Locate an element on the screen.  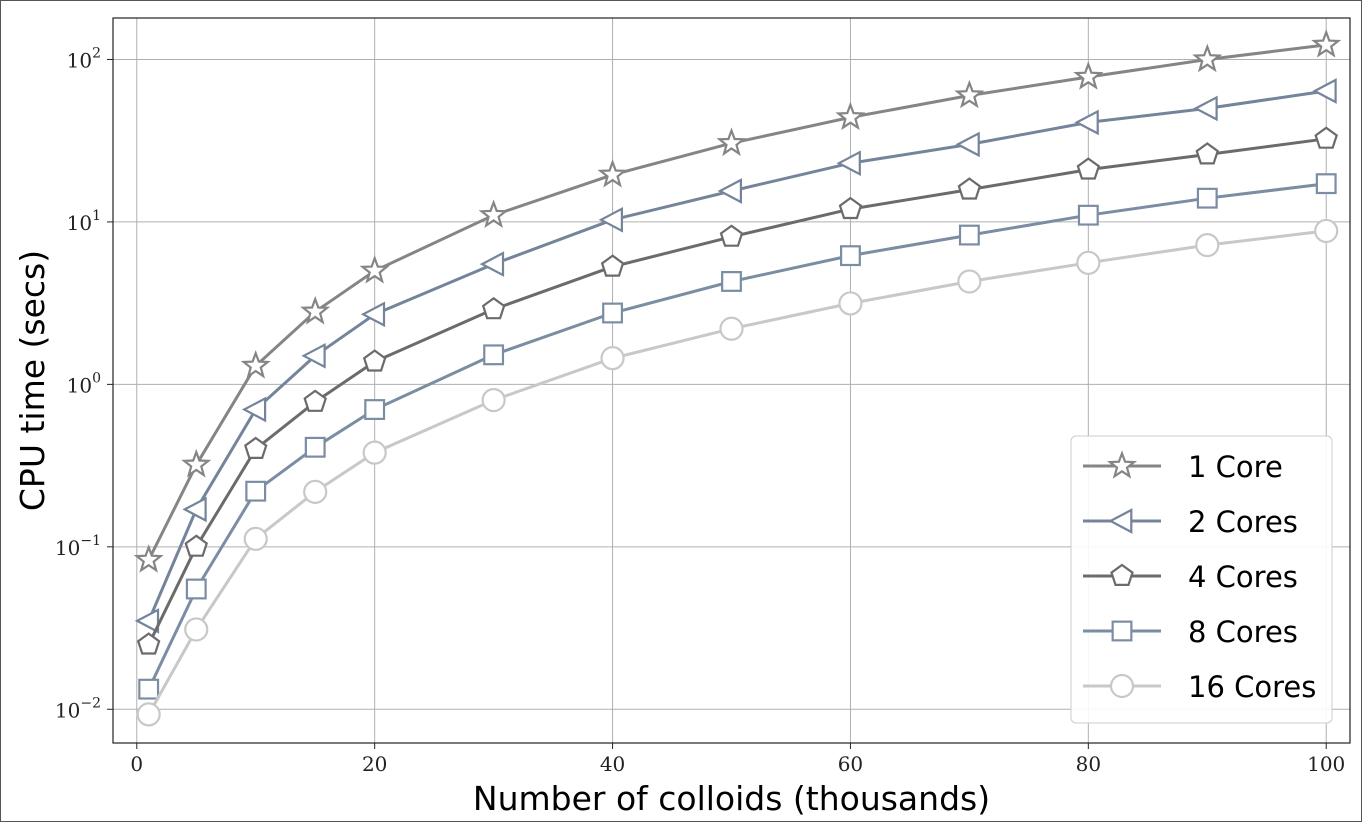
x-tick-label: 60 is located at coordinates (850, 764).